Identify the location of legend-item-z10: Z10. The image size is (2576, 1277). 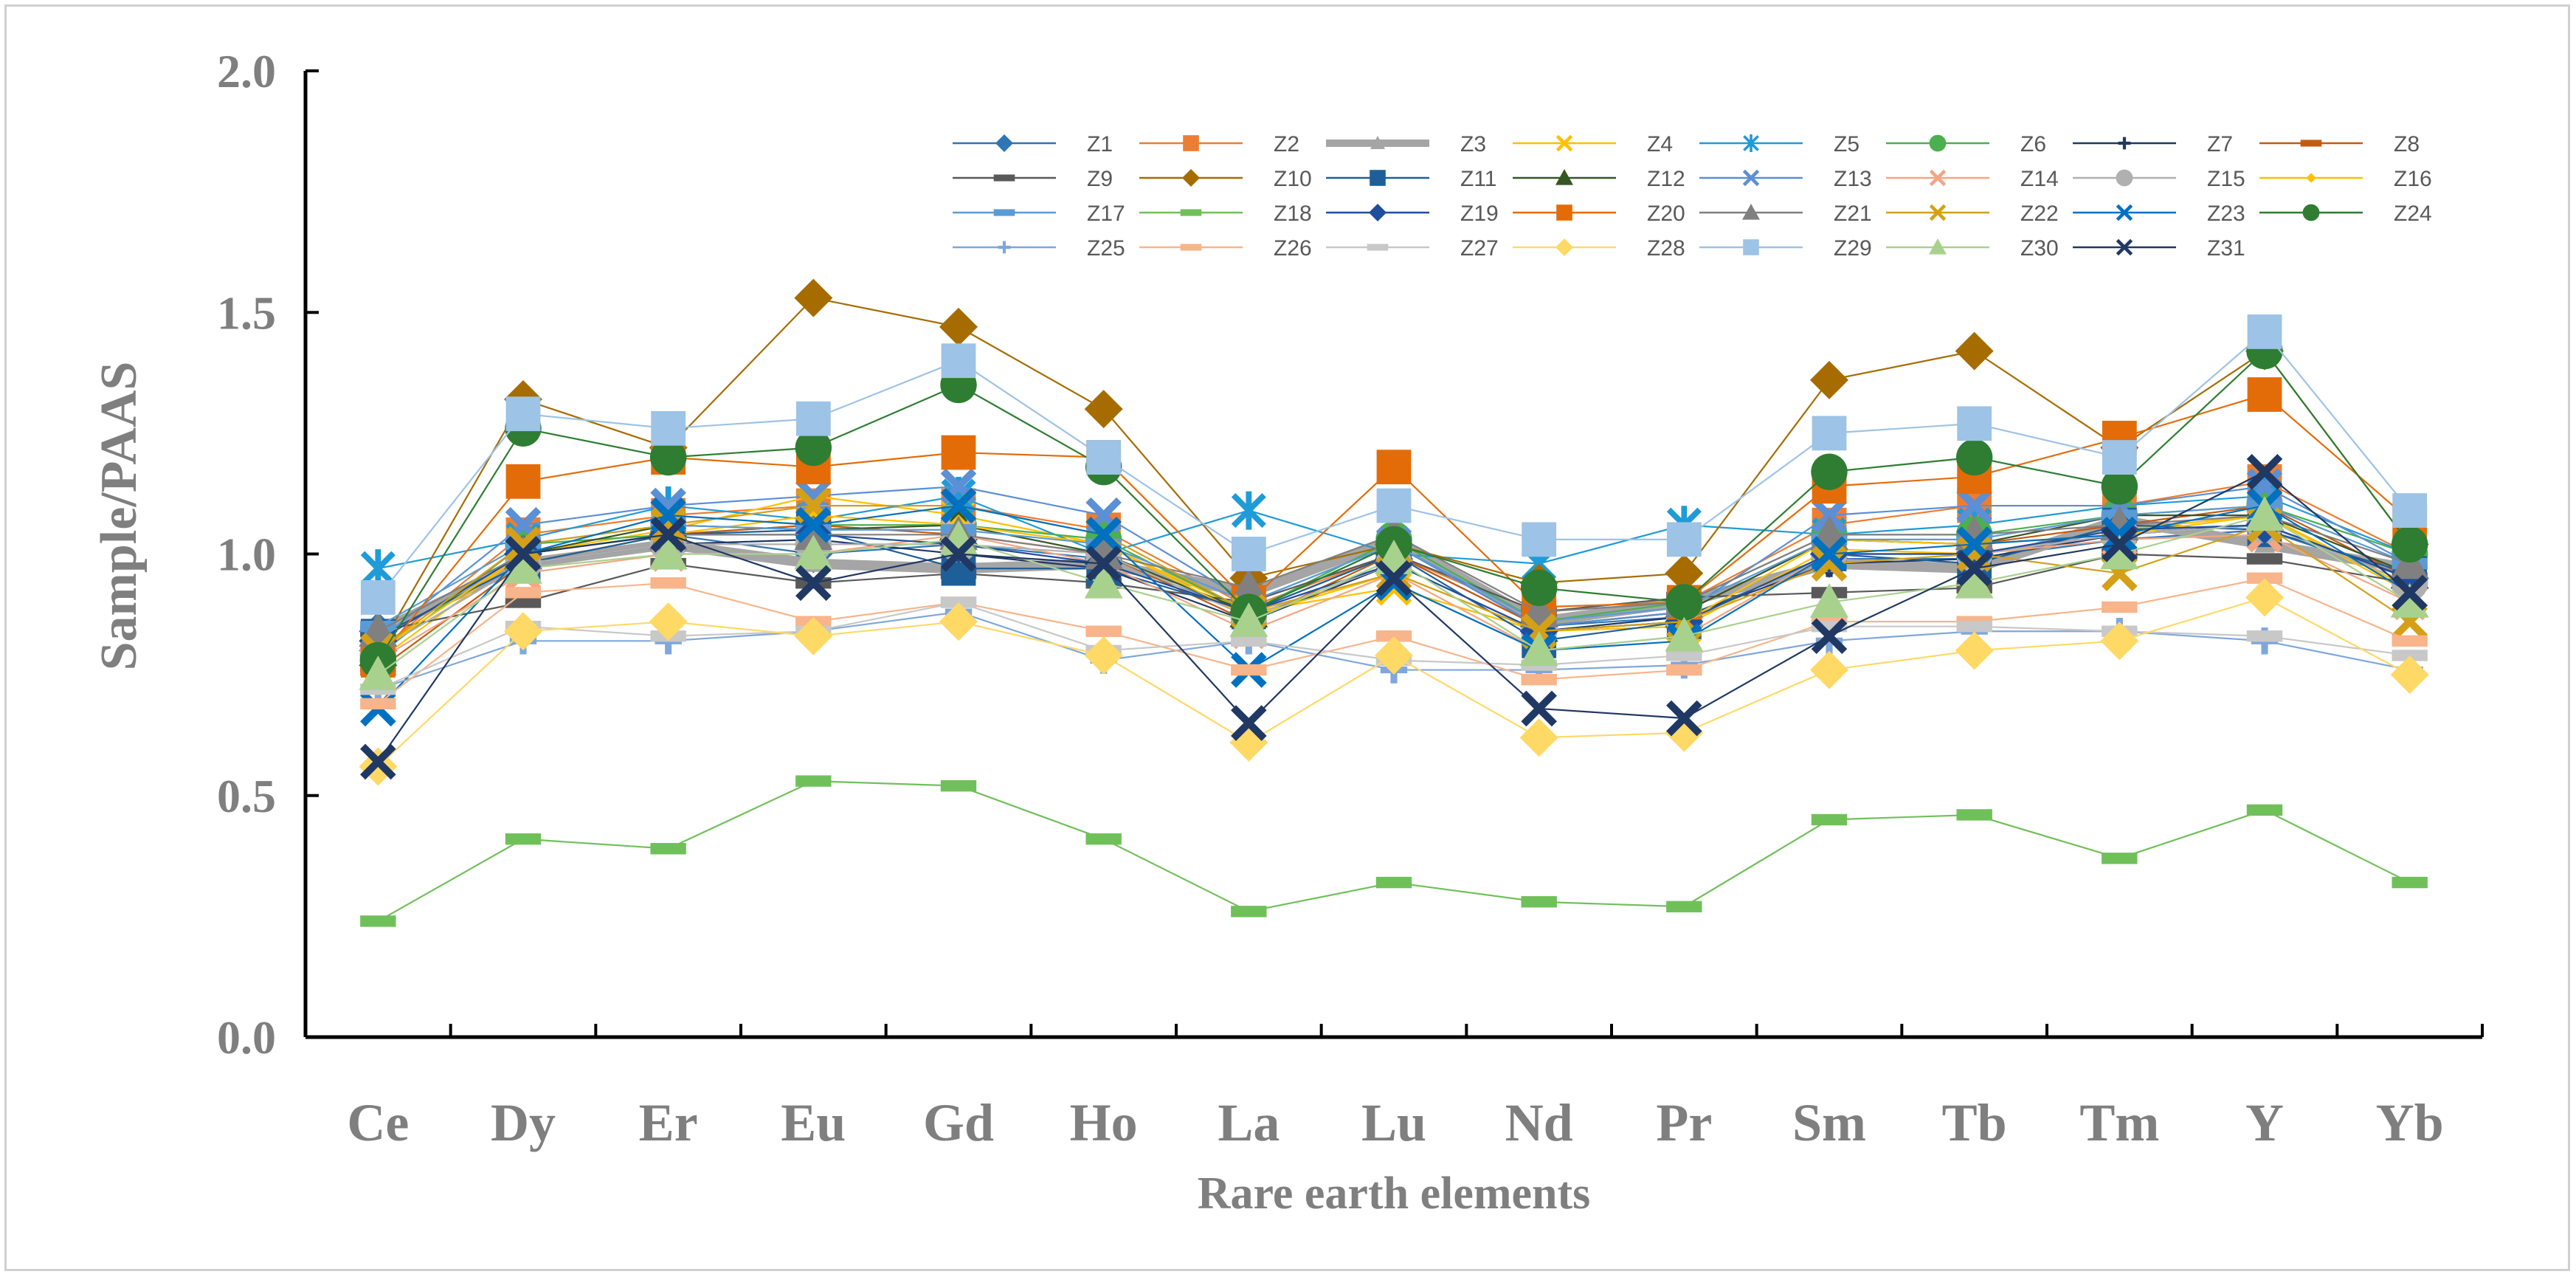
(1225, 179).